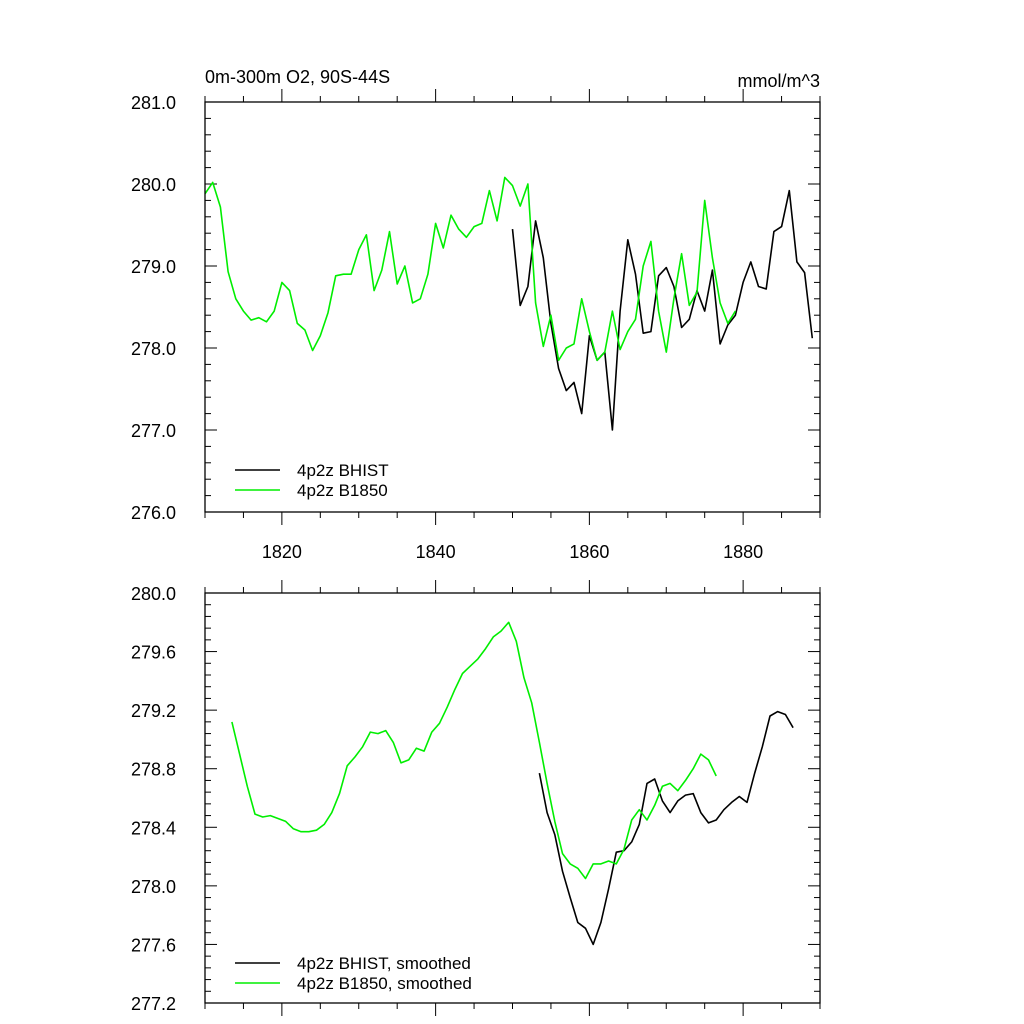  What do you see at coordinates (153, 513) in the screenshot?
I see `top-y-tick-label: 276.0` at bounding box center [153, 513].